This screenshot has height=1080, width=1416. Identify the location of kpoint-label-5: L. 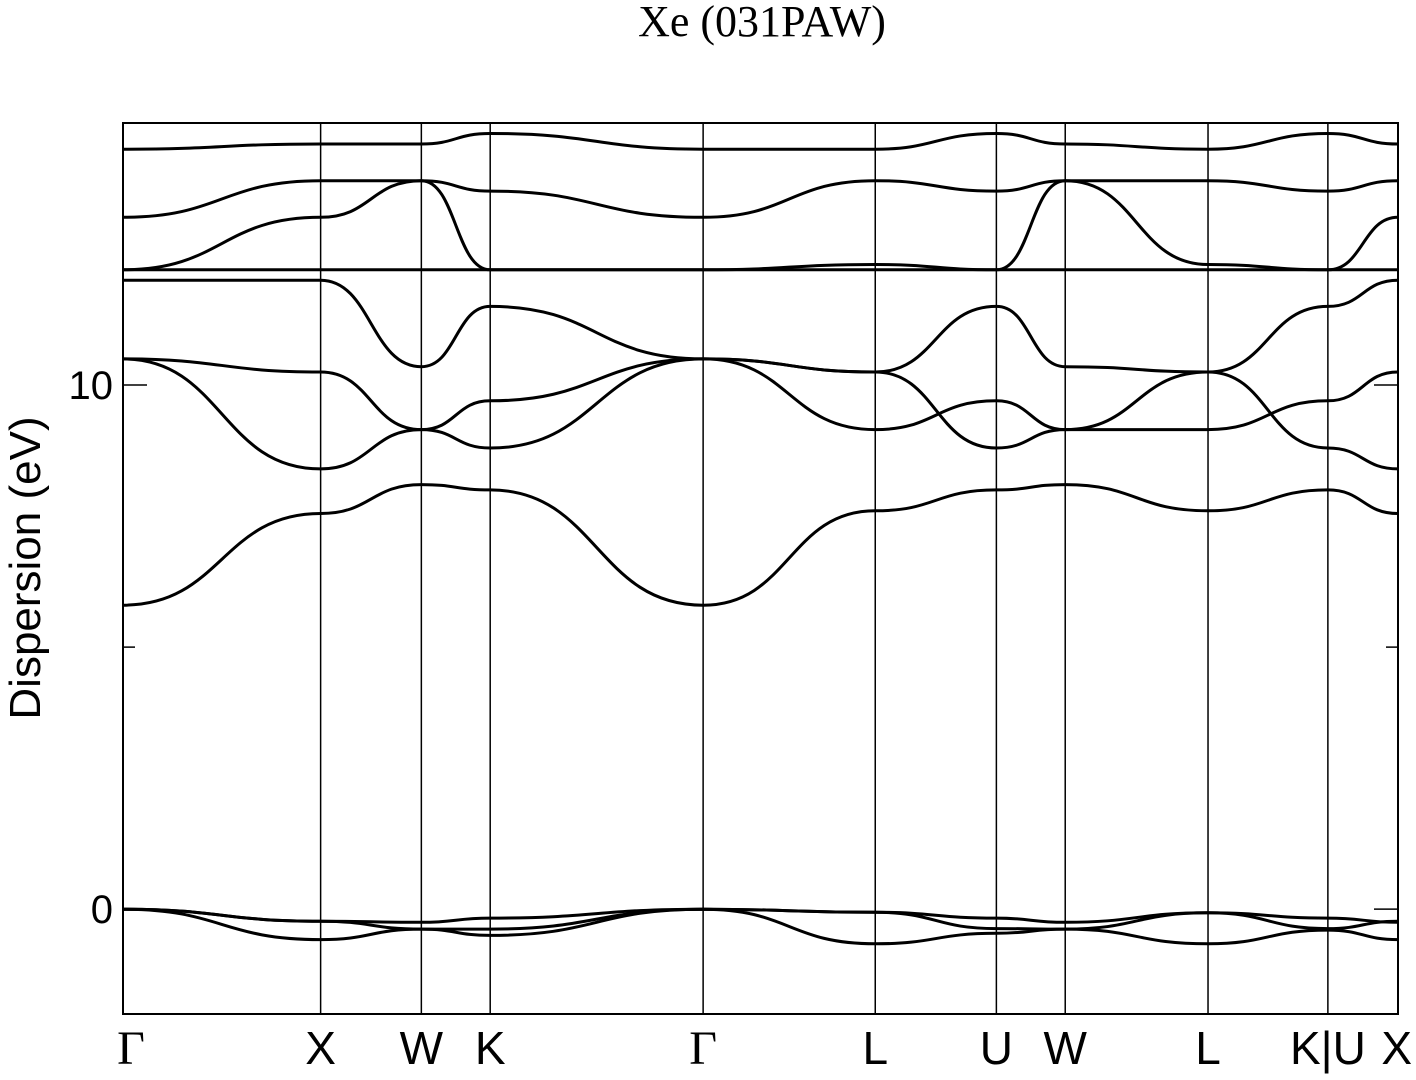
(875, 1048).